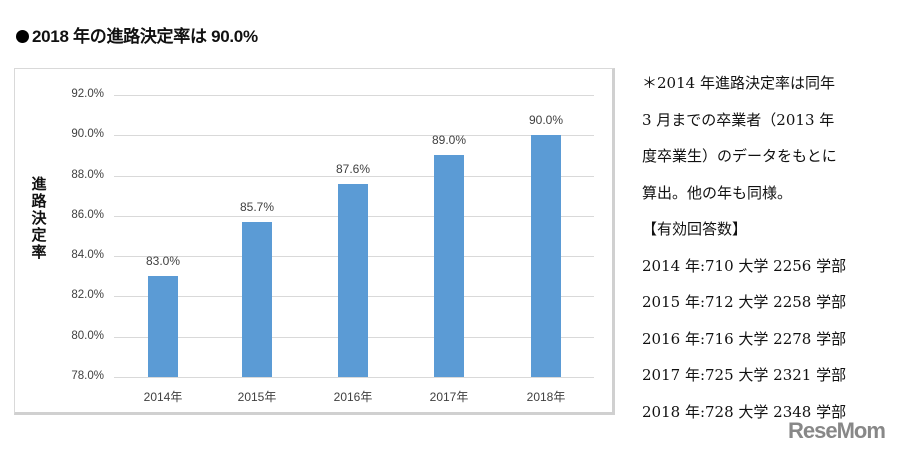  Describe the element at coordinates (449, 397) in the screenshot. I see `x-tick-label: 2017年` at that location.